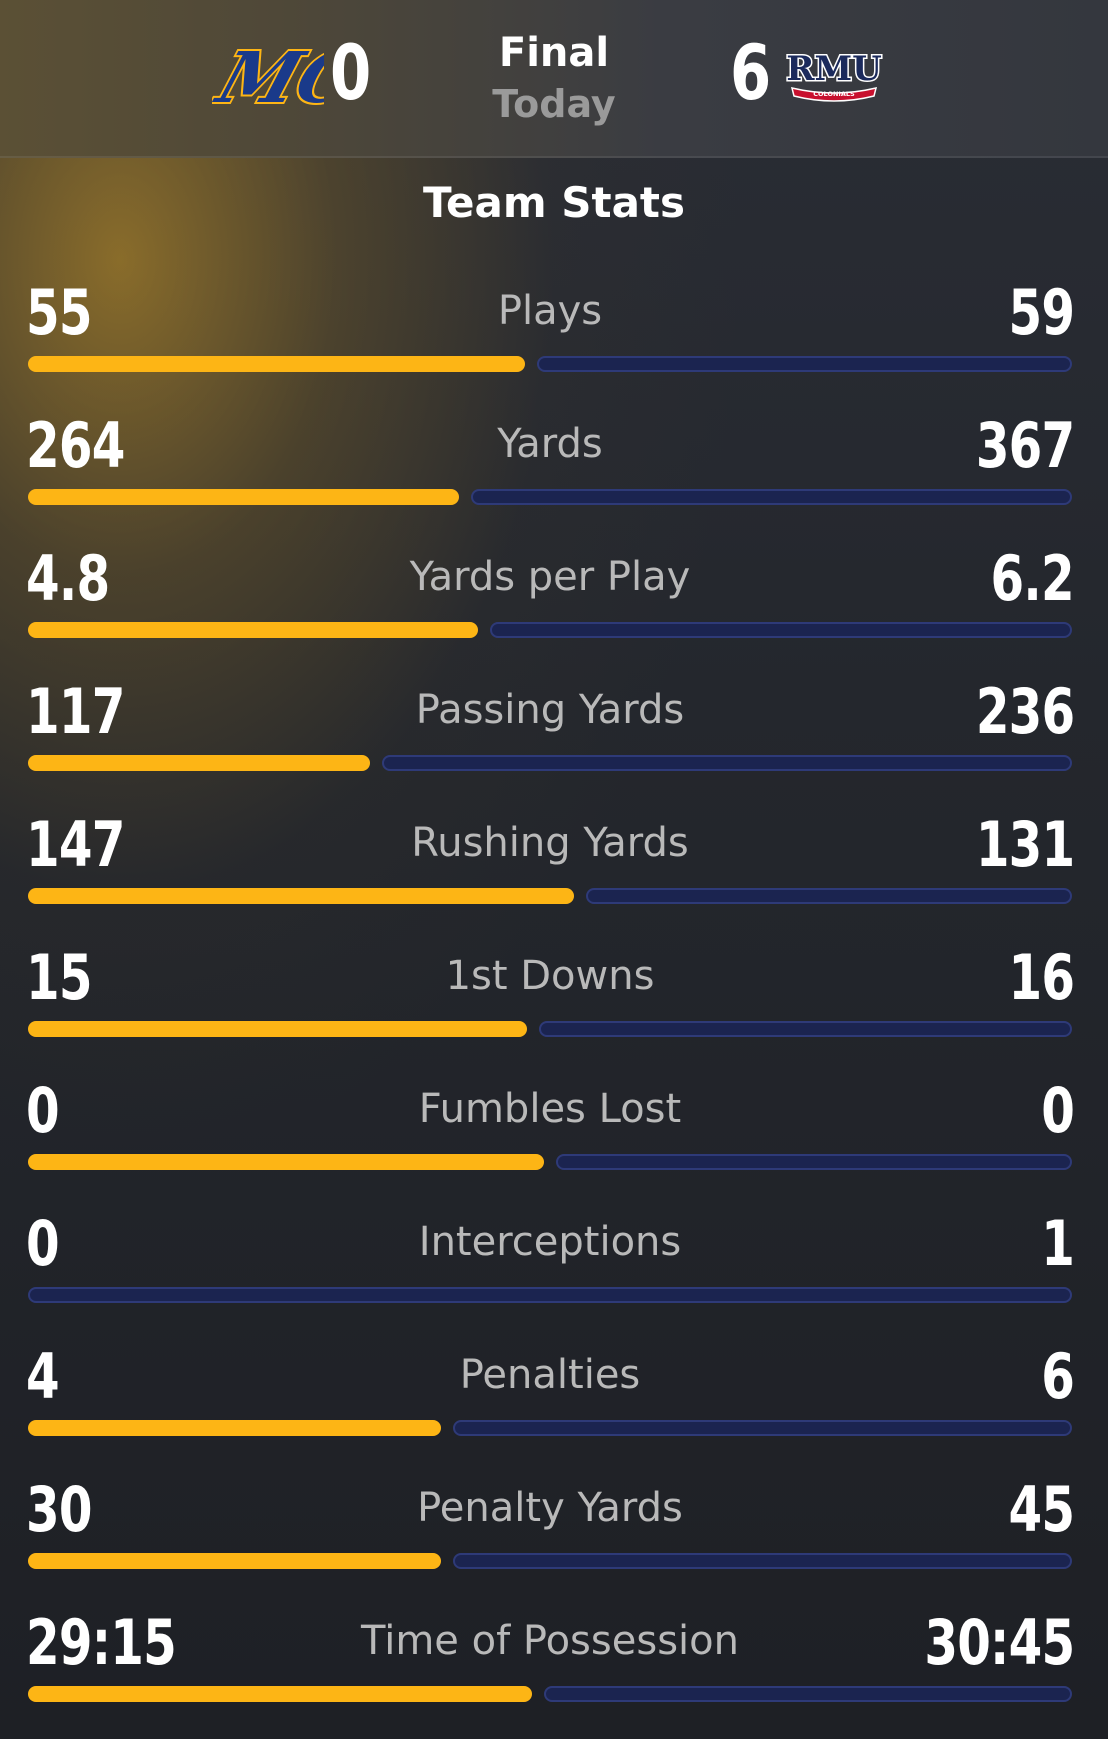 The image size is (1108, 1739). I want to click on rmu-logo: RMU COLONIALS, so click(834, 75).